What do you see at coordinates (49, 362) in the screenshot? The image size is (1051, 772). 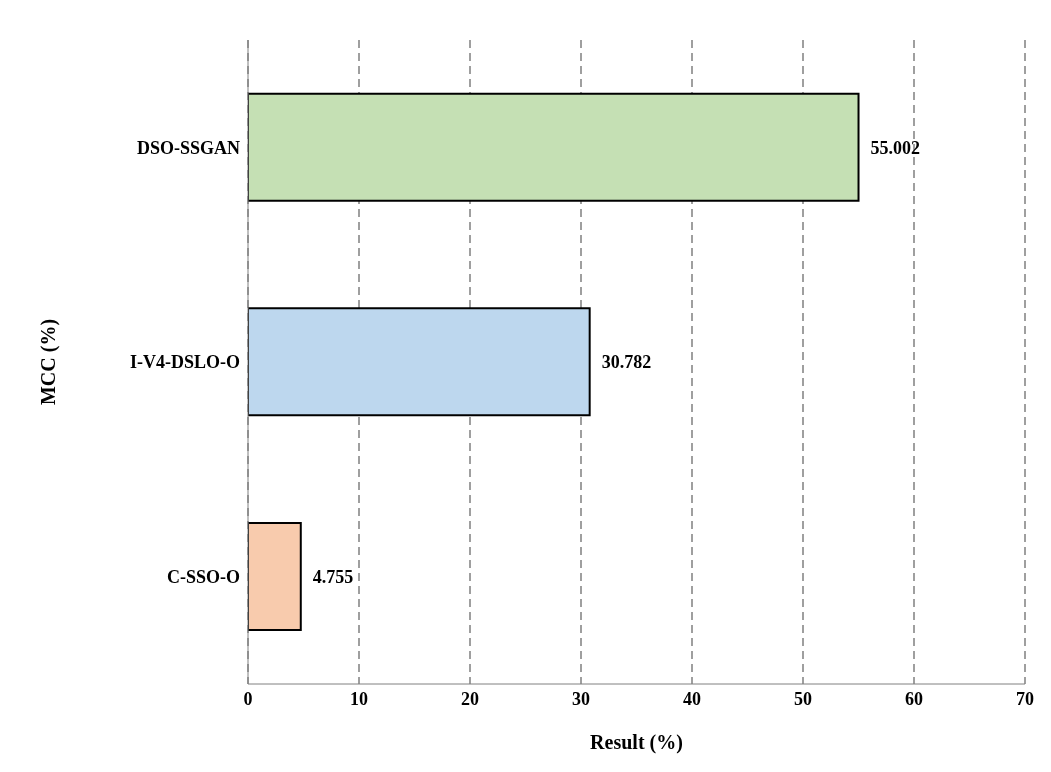 I see `y-axis-title: MCC (%)` at bounding box center [49, 362].